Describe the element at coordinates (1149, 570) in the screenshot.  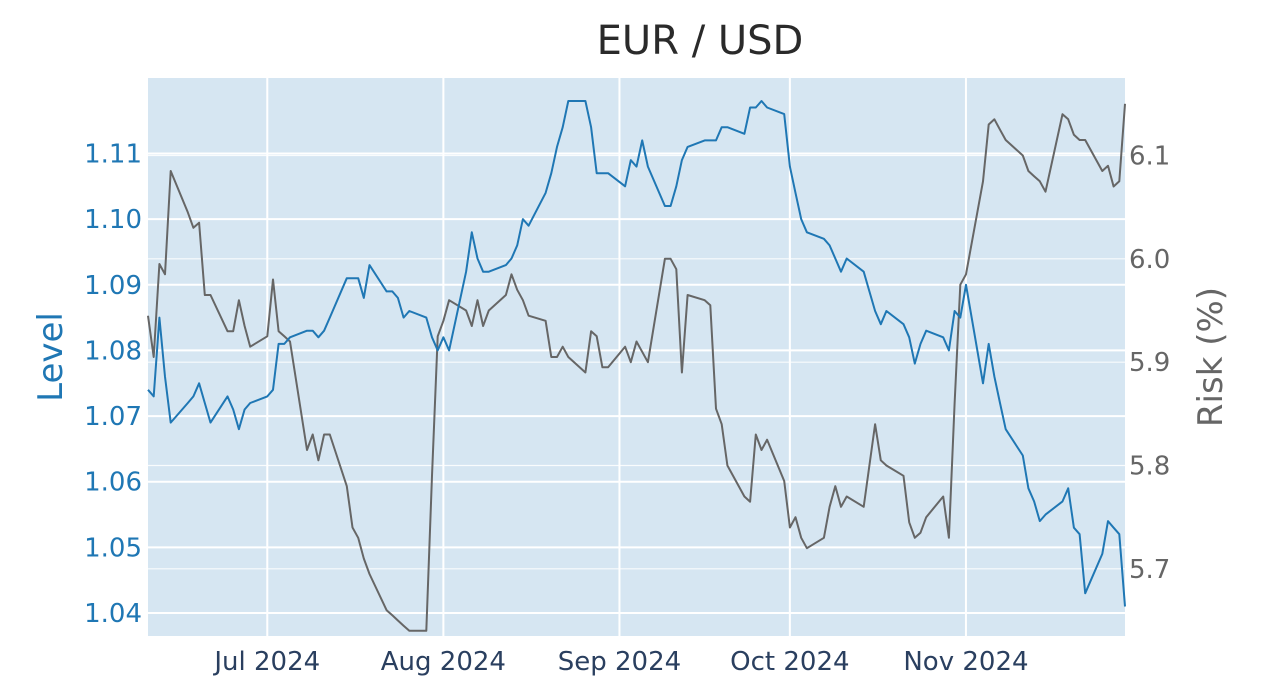
I see `y-tick-label-right: 5.7` at that location.